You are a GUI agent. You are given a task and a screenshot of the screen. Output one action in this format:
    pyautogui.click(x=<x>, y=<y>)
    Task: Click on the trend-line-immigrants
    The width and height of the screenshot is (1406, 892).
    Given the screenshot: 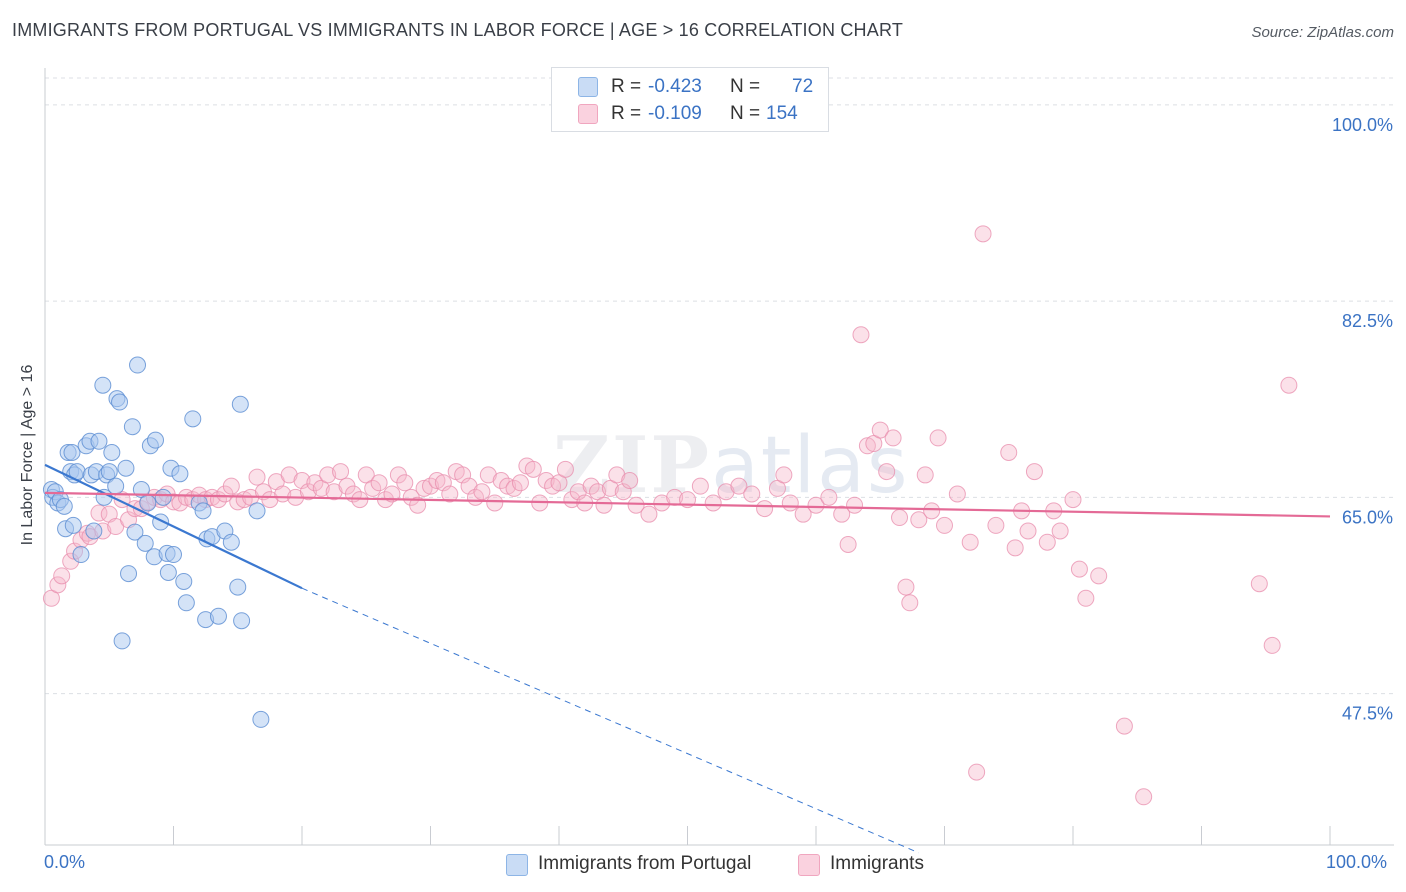 What is the action you would take?
    pyautogui.click(x=687, y=504)
    